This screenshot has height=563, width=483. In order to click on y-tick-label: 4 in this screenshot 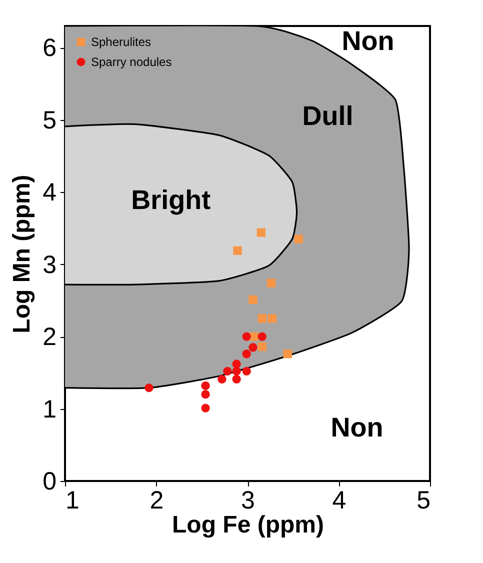, I will do `click(49, 192)`.